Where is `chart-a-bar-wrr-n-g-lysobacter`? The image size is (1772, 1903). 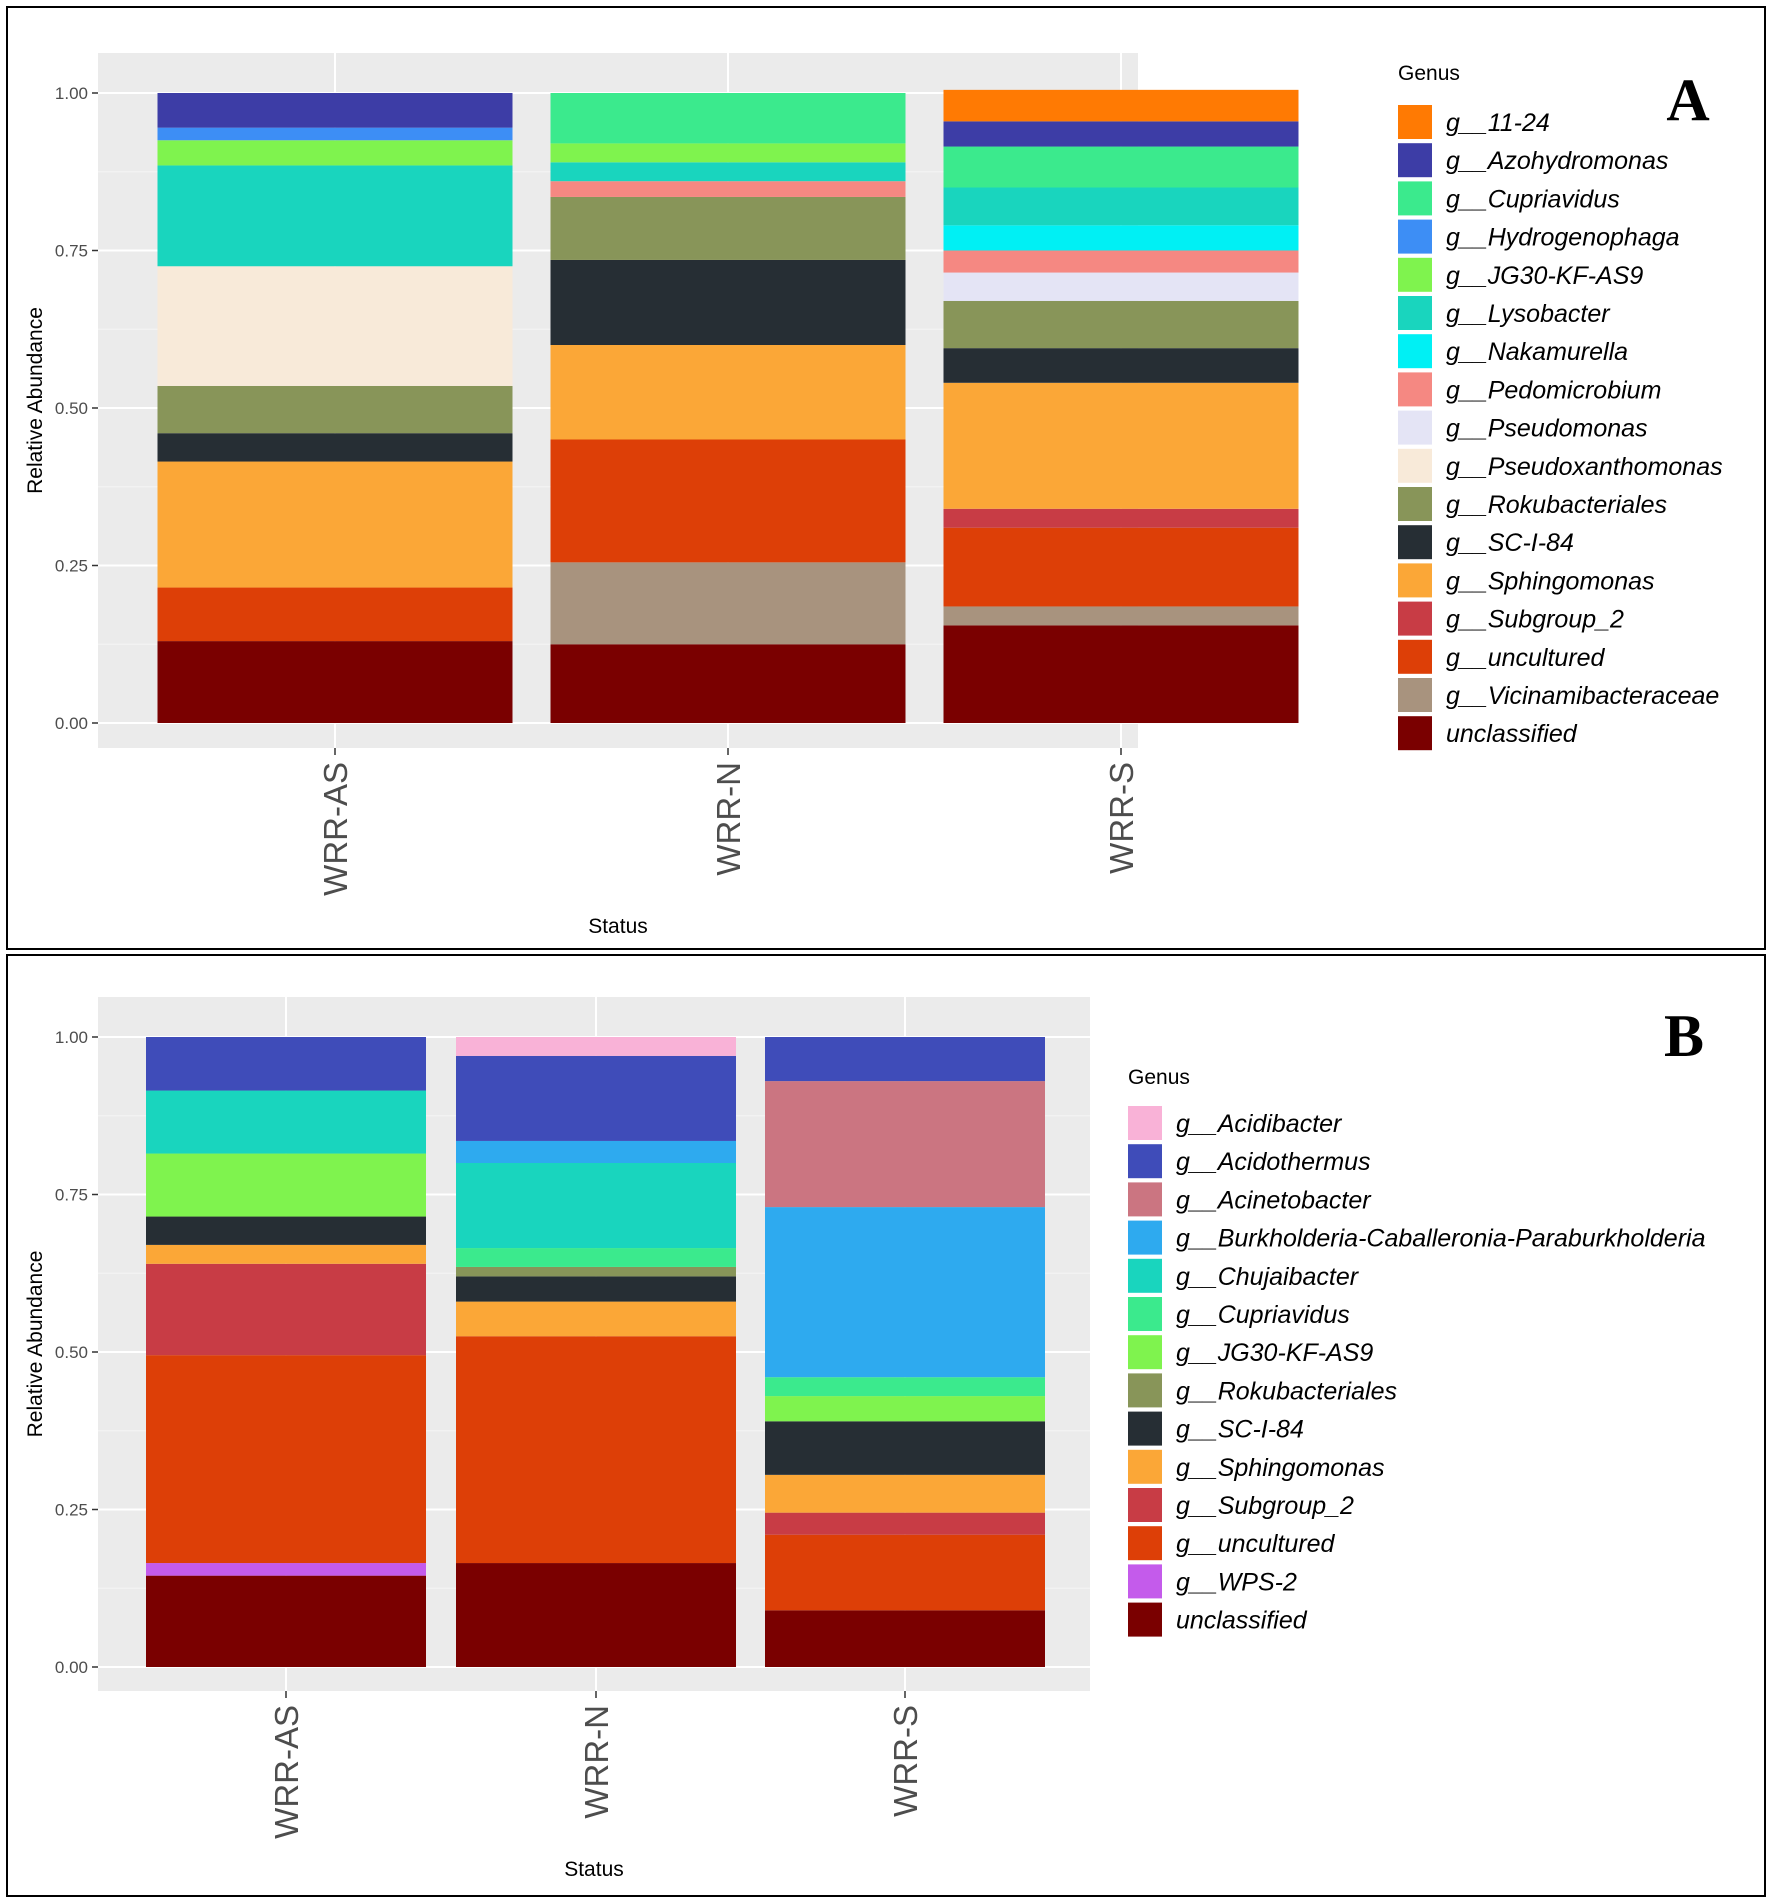 chart-a-bar-wrr-n-g-lysobacter is located at coordinates (728, 172).